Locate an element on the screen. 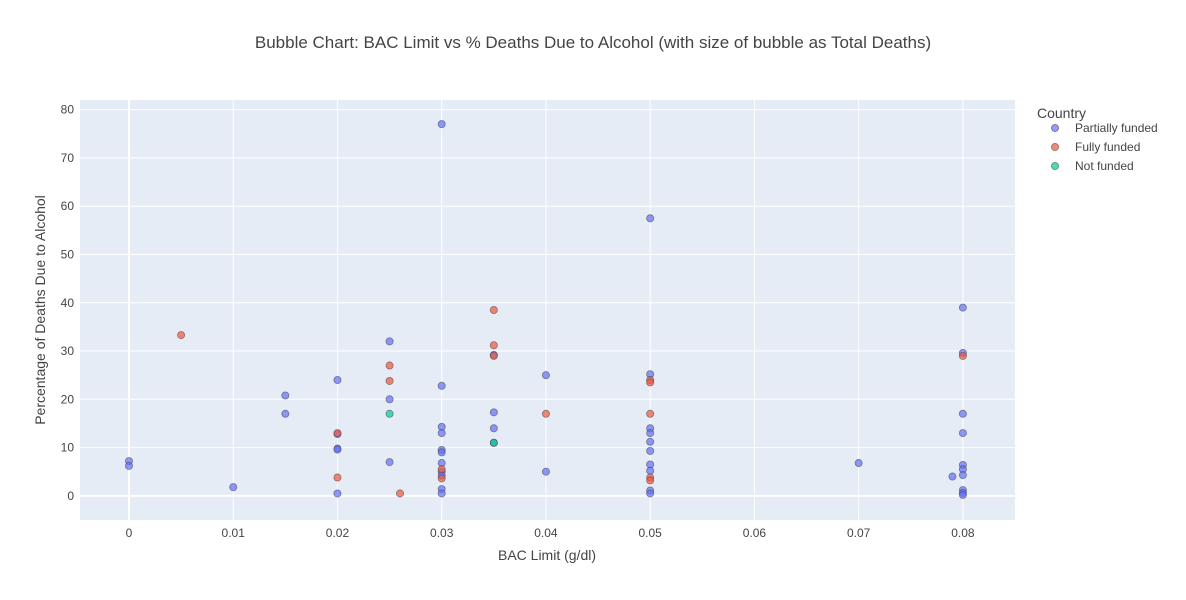 The image size is (1186, 600). x-axis-ticks: 0 0.01 0.02 0.03 0.04 0.05 0.06 0.07 0.08 is located at coordinates (550, 533).